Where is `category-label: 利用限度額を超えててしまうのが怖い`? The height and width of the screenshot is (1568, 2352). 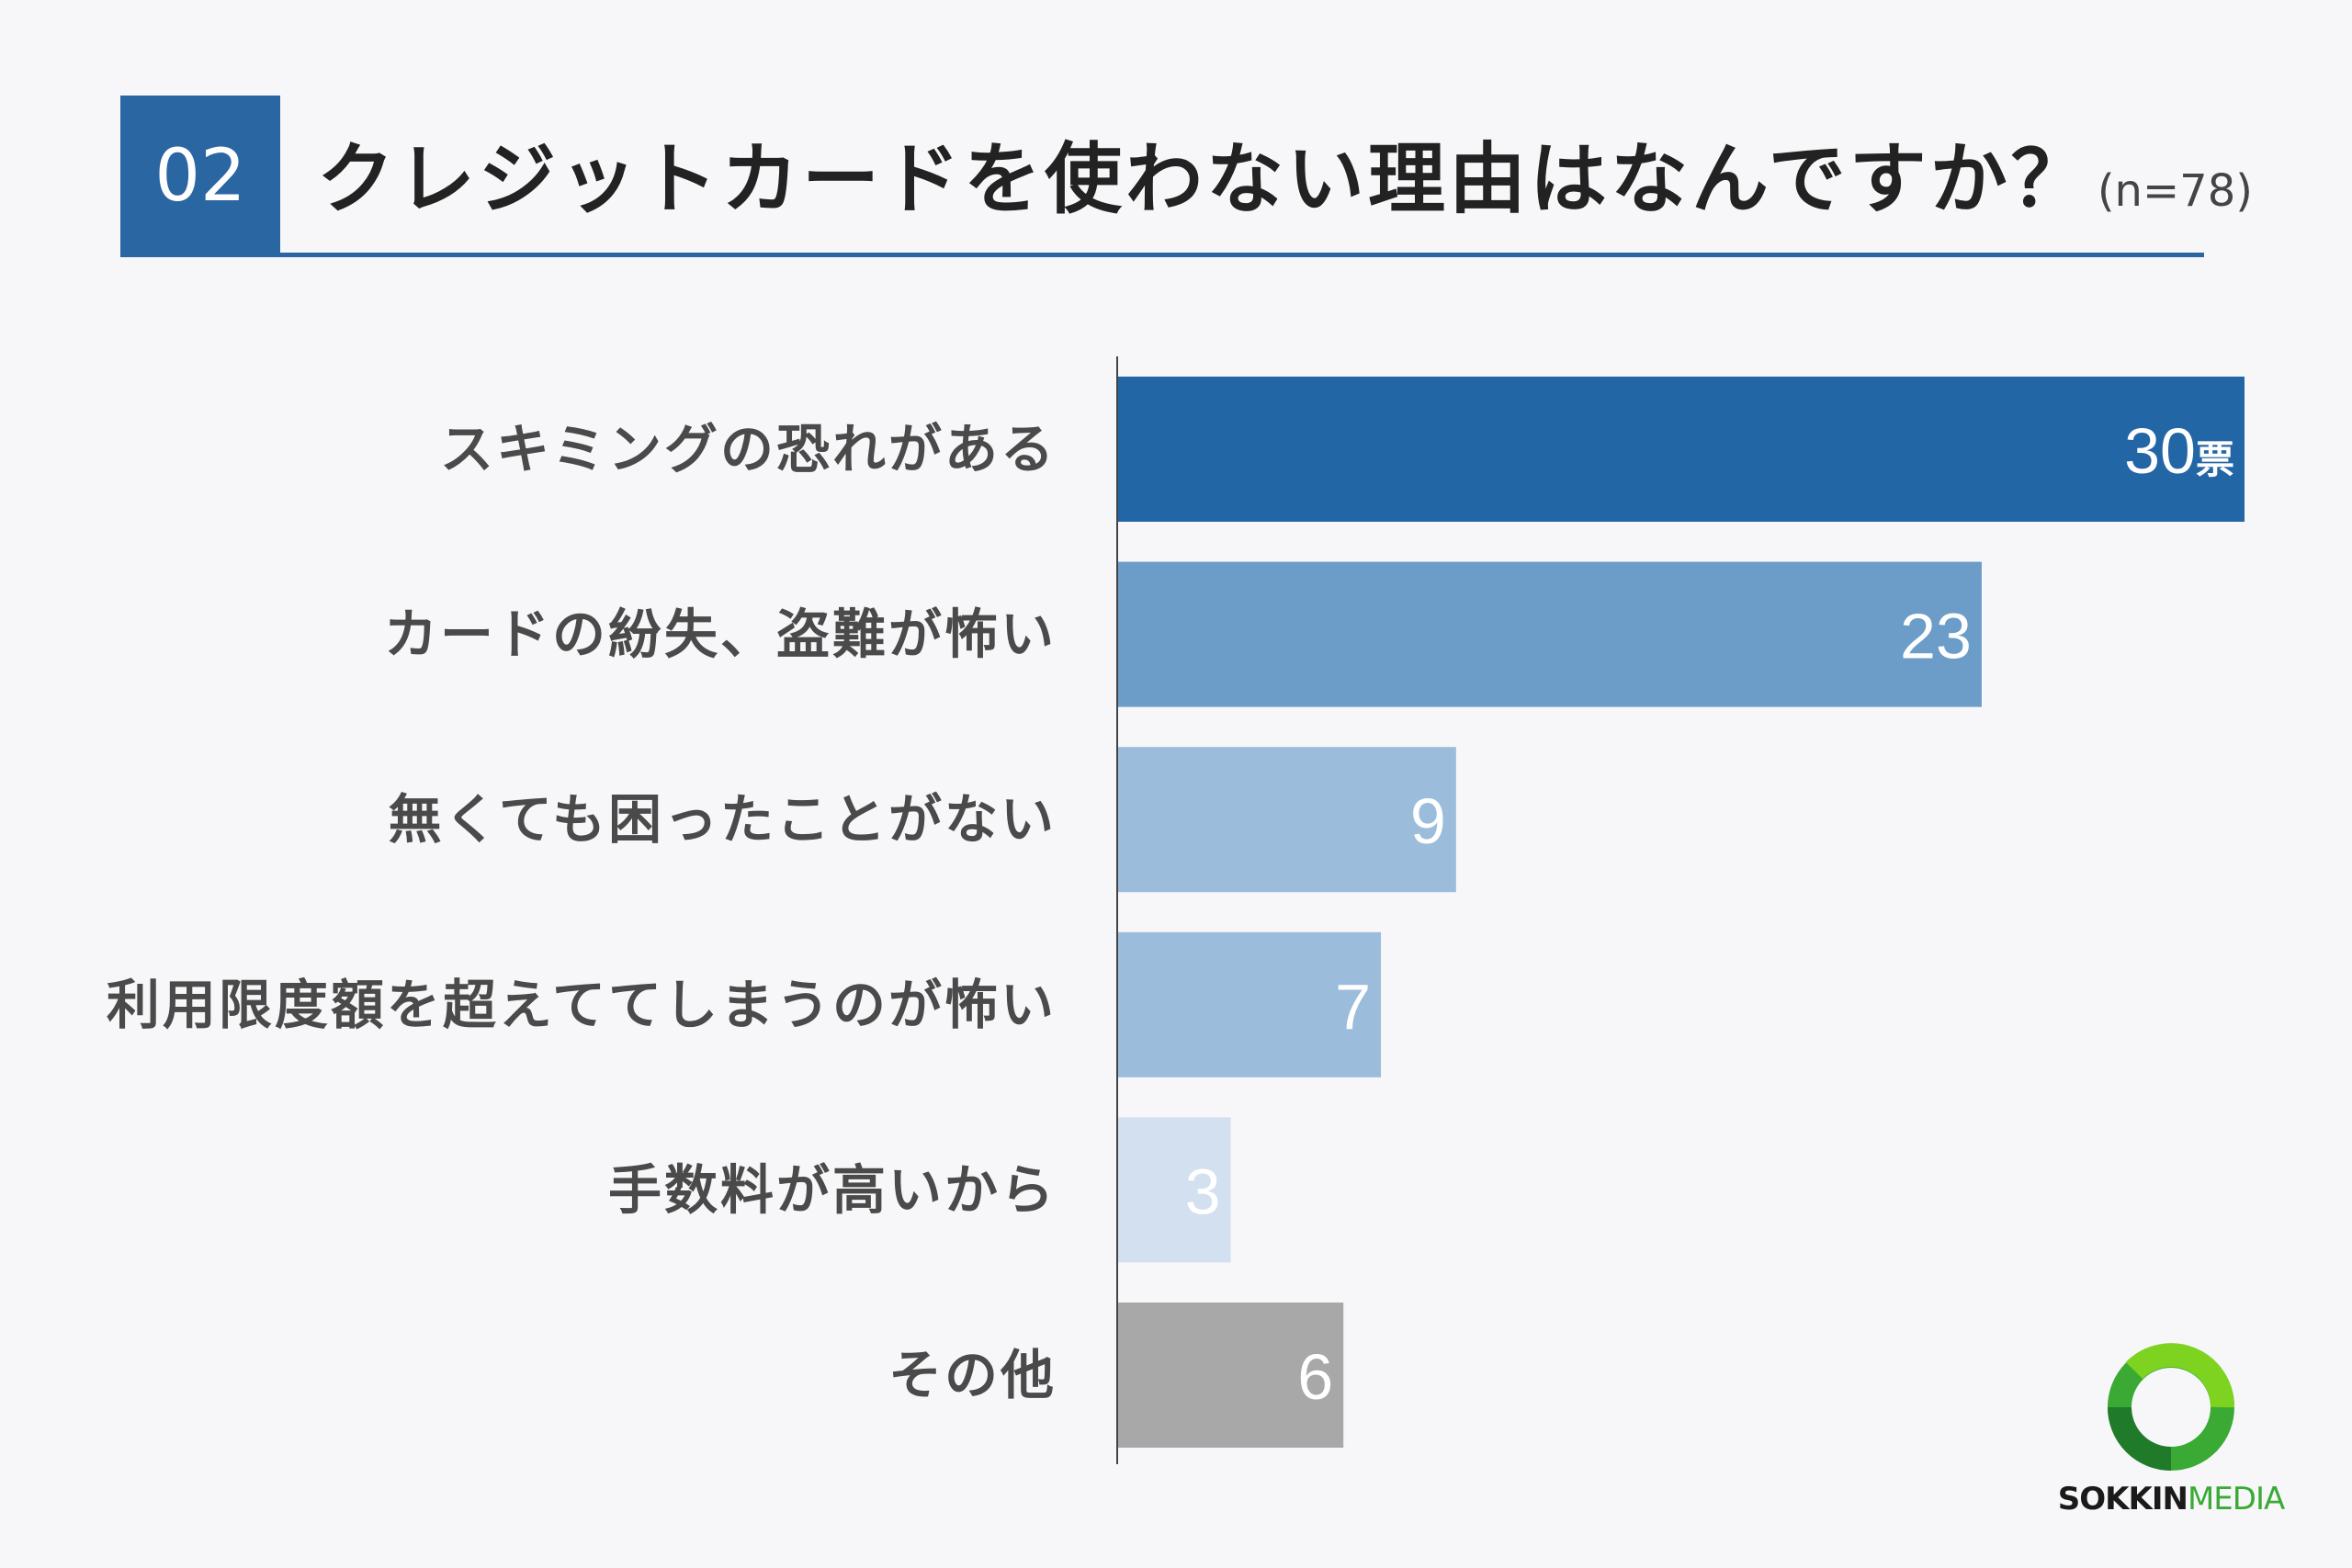
category-label: 利用限度額を超えててしまうのが怖い is located at coordinates (582, 1005).